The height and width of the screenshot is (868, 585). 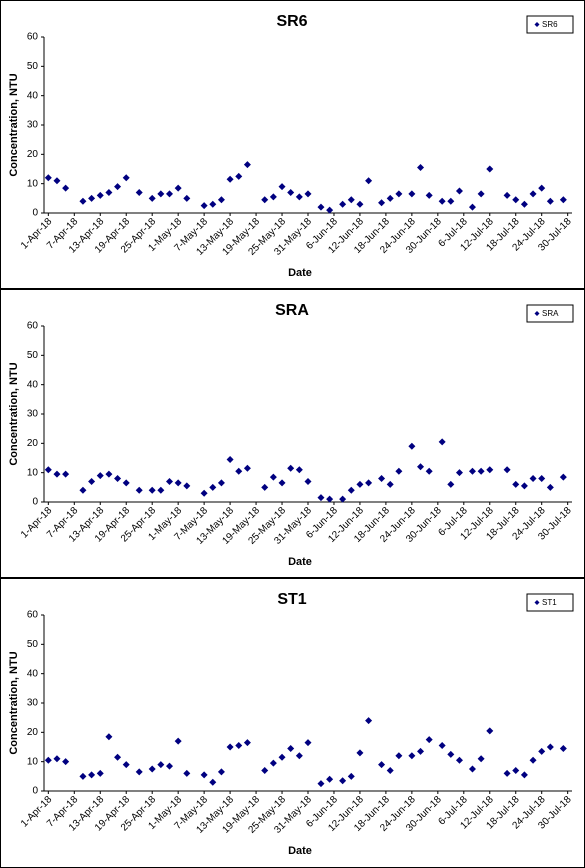 I want to click on chart-title: SRA, so click(x=292, y=310).